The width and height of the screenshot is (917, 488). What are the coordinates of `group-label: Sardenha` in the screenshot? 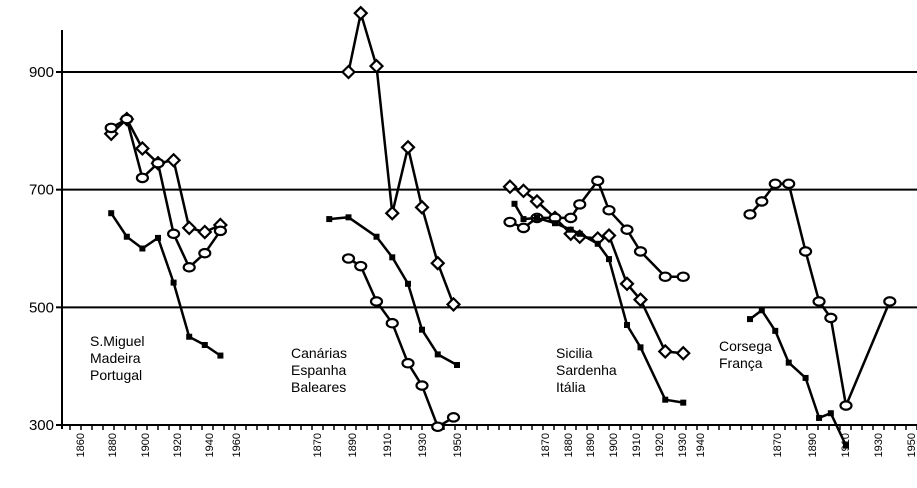 It's located at (586, 370).